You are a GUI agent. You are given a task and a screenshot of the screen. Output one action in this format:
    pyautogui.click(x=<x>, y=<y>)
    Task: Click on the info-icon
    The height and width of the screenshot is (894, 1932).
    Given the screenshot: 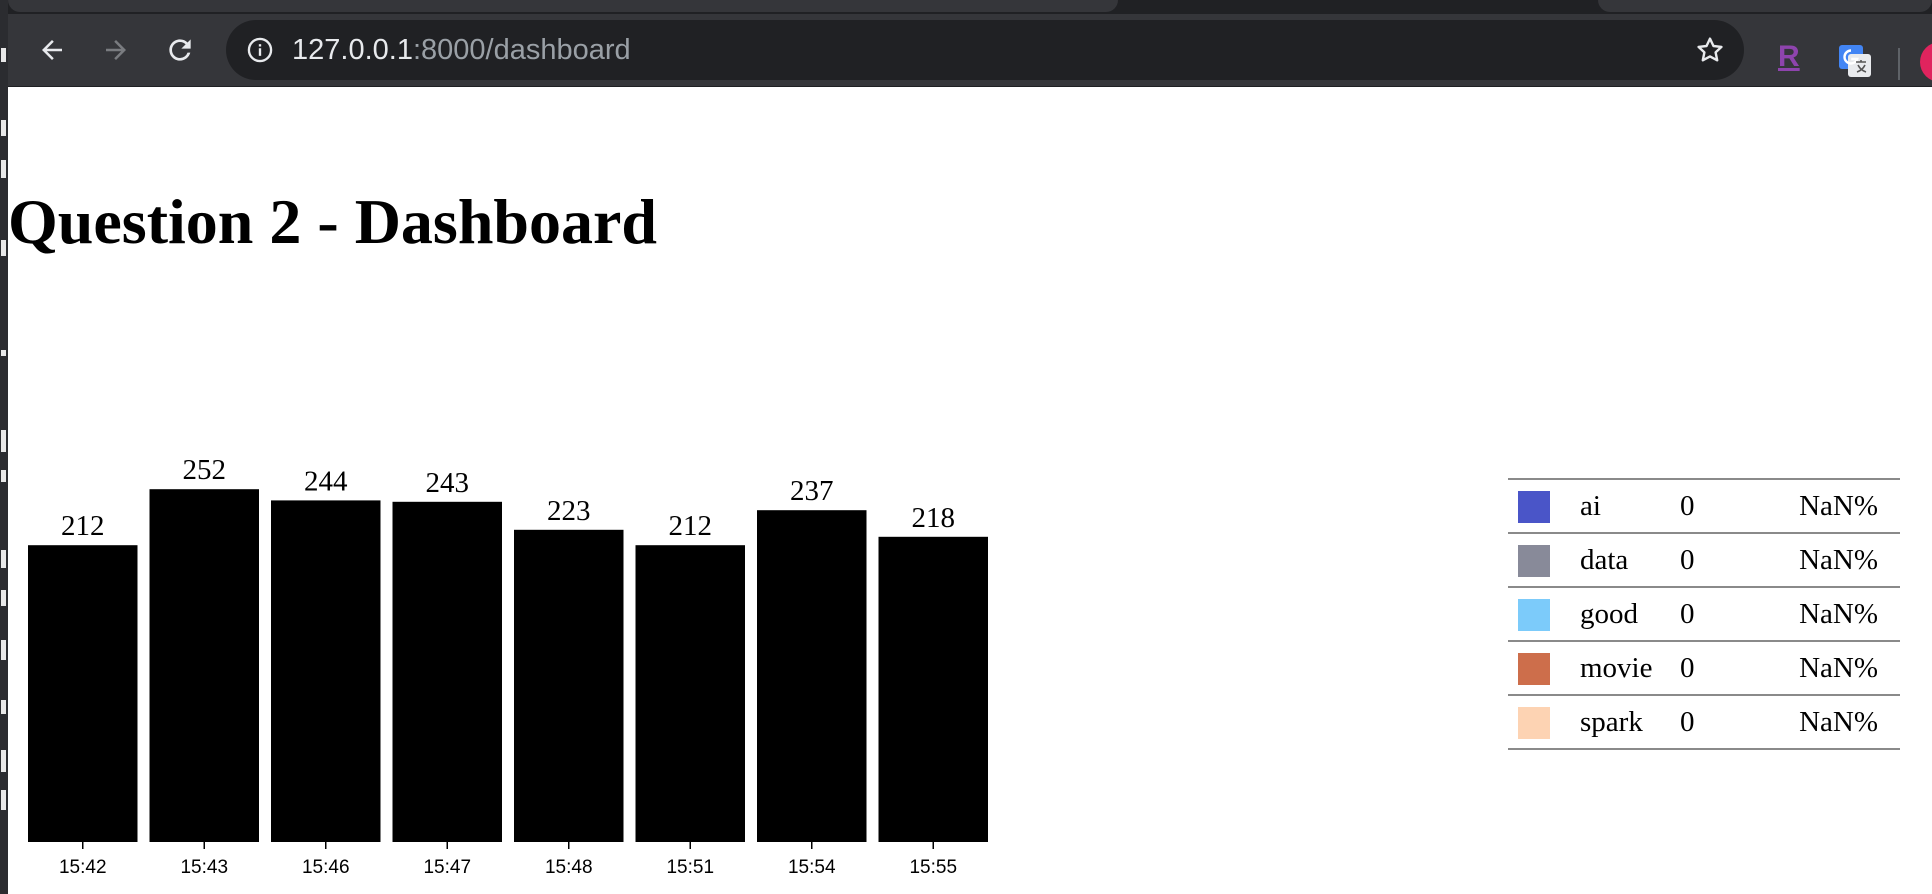 What is the action you would take?
    pyautogui.click(x=260, y=50)
    